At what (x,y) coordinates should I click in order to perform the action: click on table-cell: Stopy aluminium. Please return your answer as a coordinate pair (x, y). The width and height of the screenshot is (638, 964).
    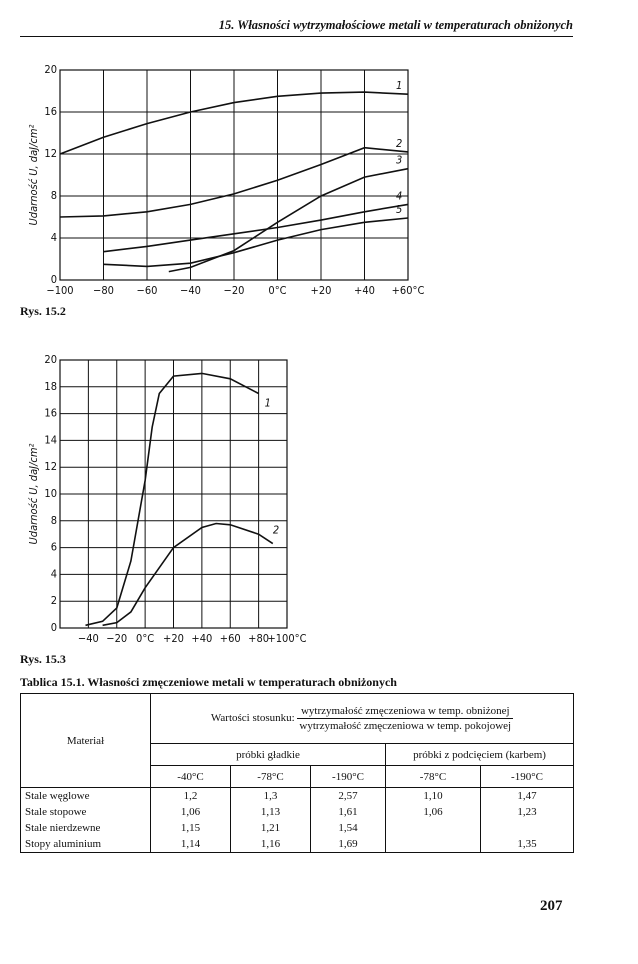
    Looking at the image, I should click on (85, 844).